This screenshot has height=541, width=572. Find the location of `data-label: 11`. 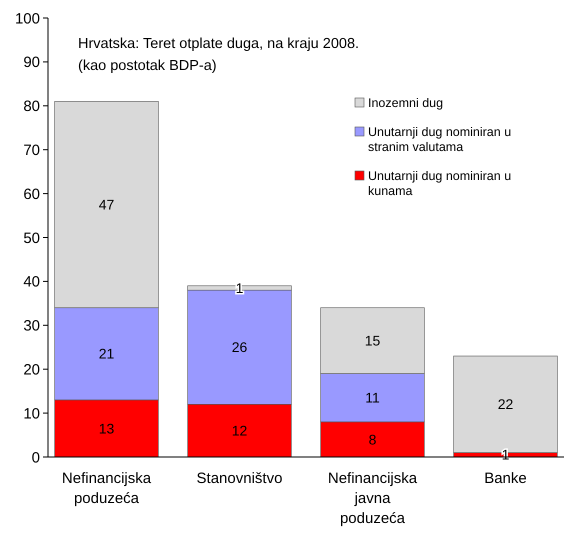

data-label: 11 is located at coordinates (372, 398).